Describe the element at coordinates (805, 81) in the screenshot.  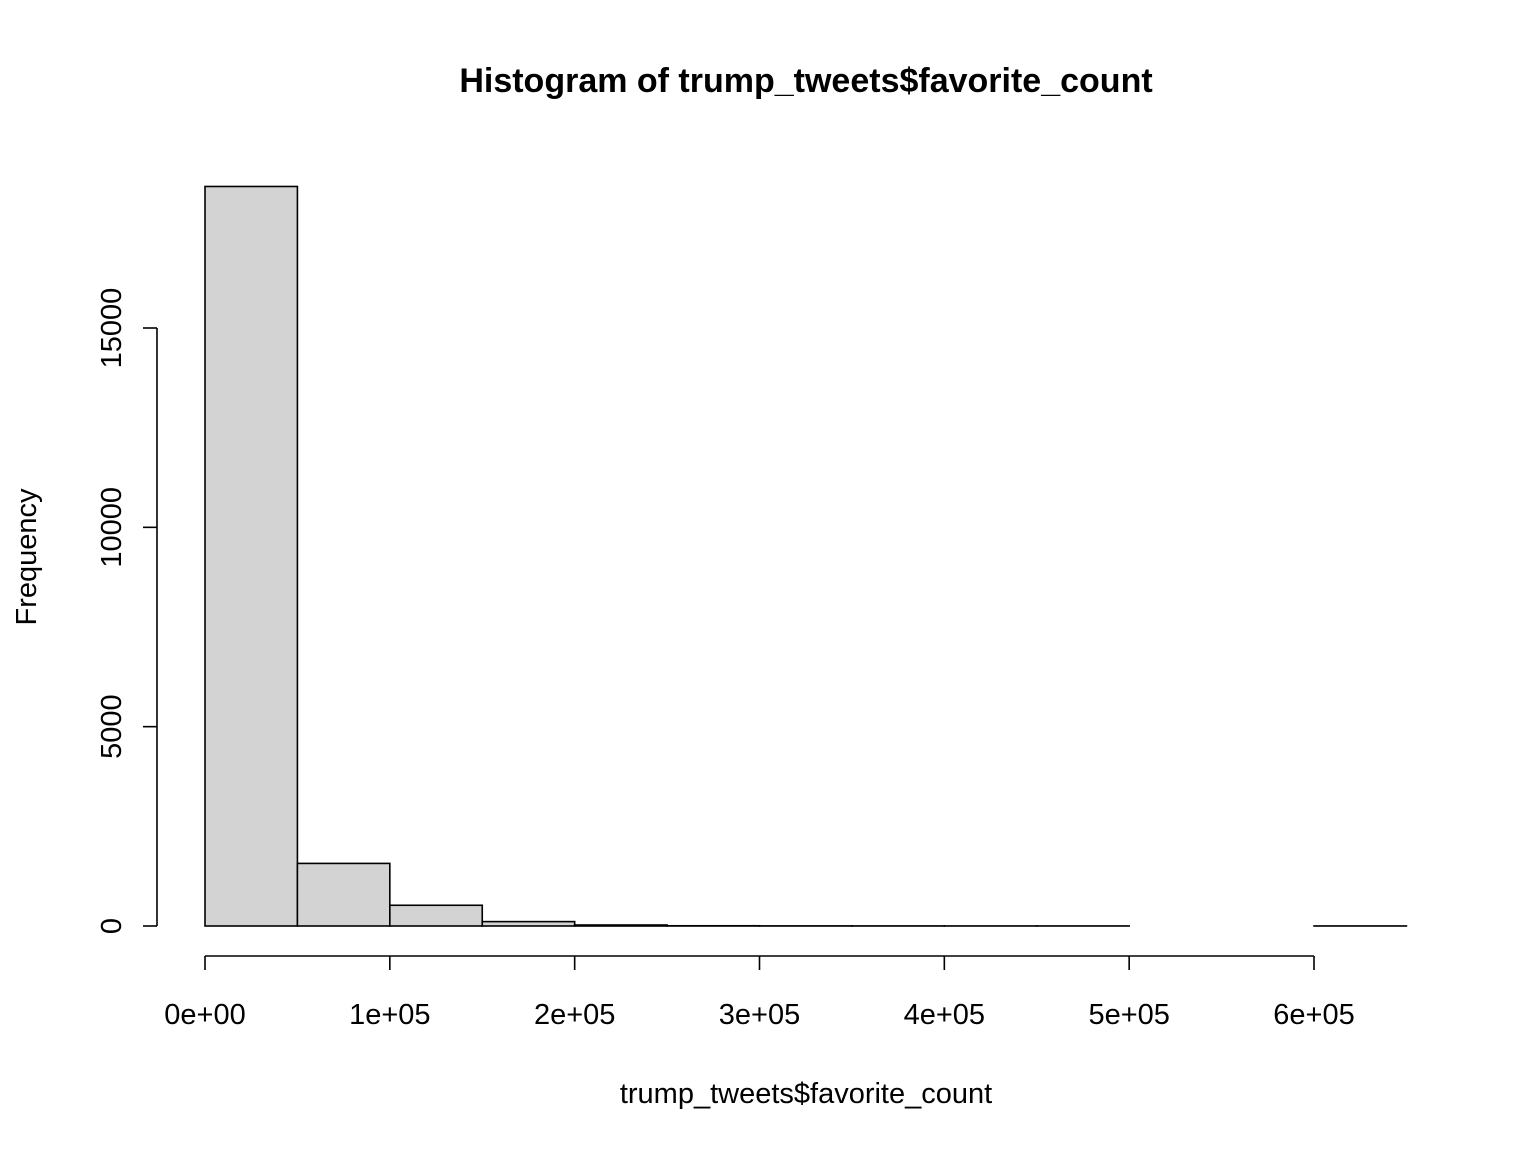
I see `chart-title: Histogram of trump_tweets$favorite_count` at that location.